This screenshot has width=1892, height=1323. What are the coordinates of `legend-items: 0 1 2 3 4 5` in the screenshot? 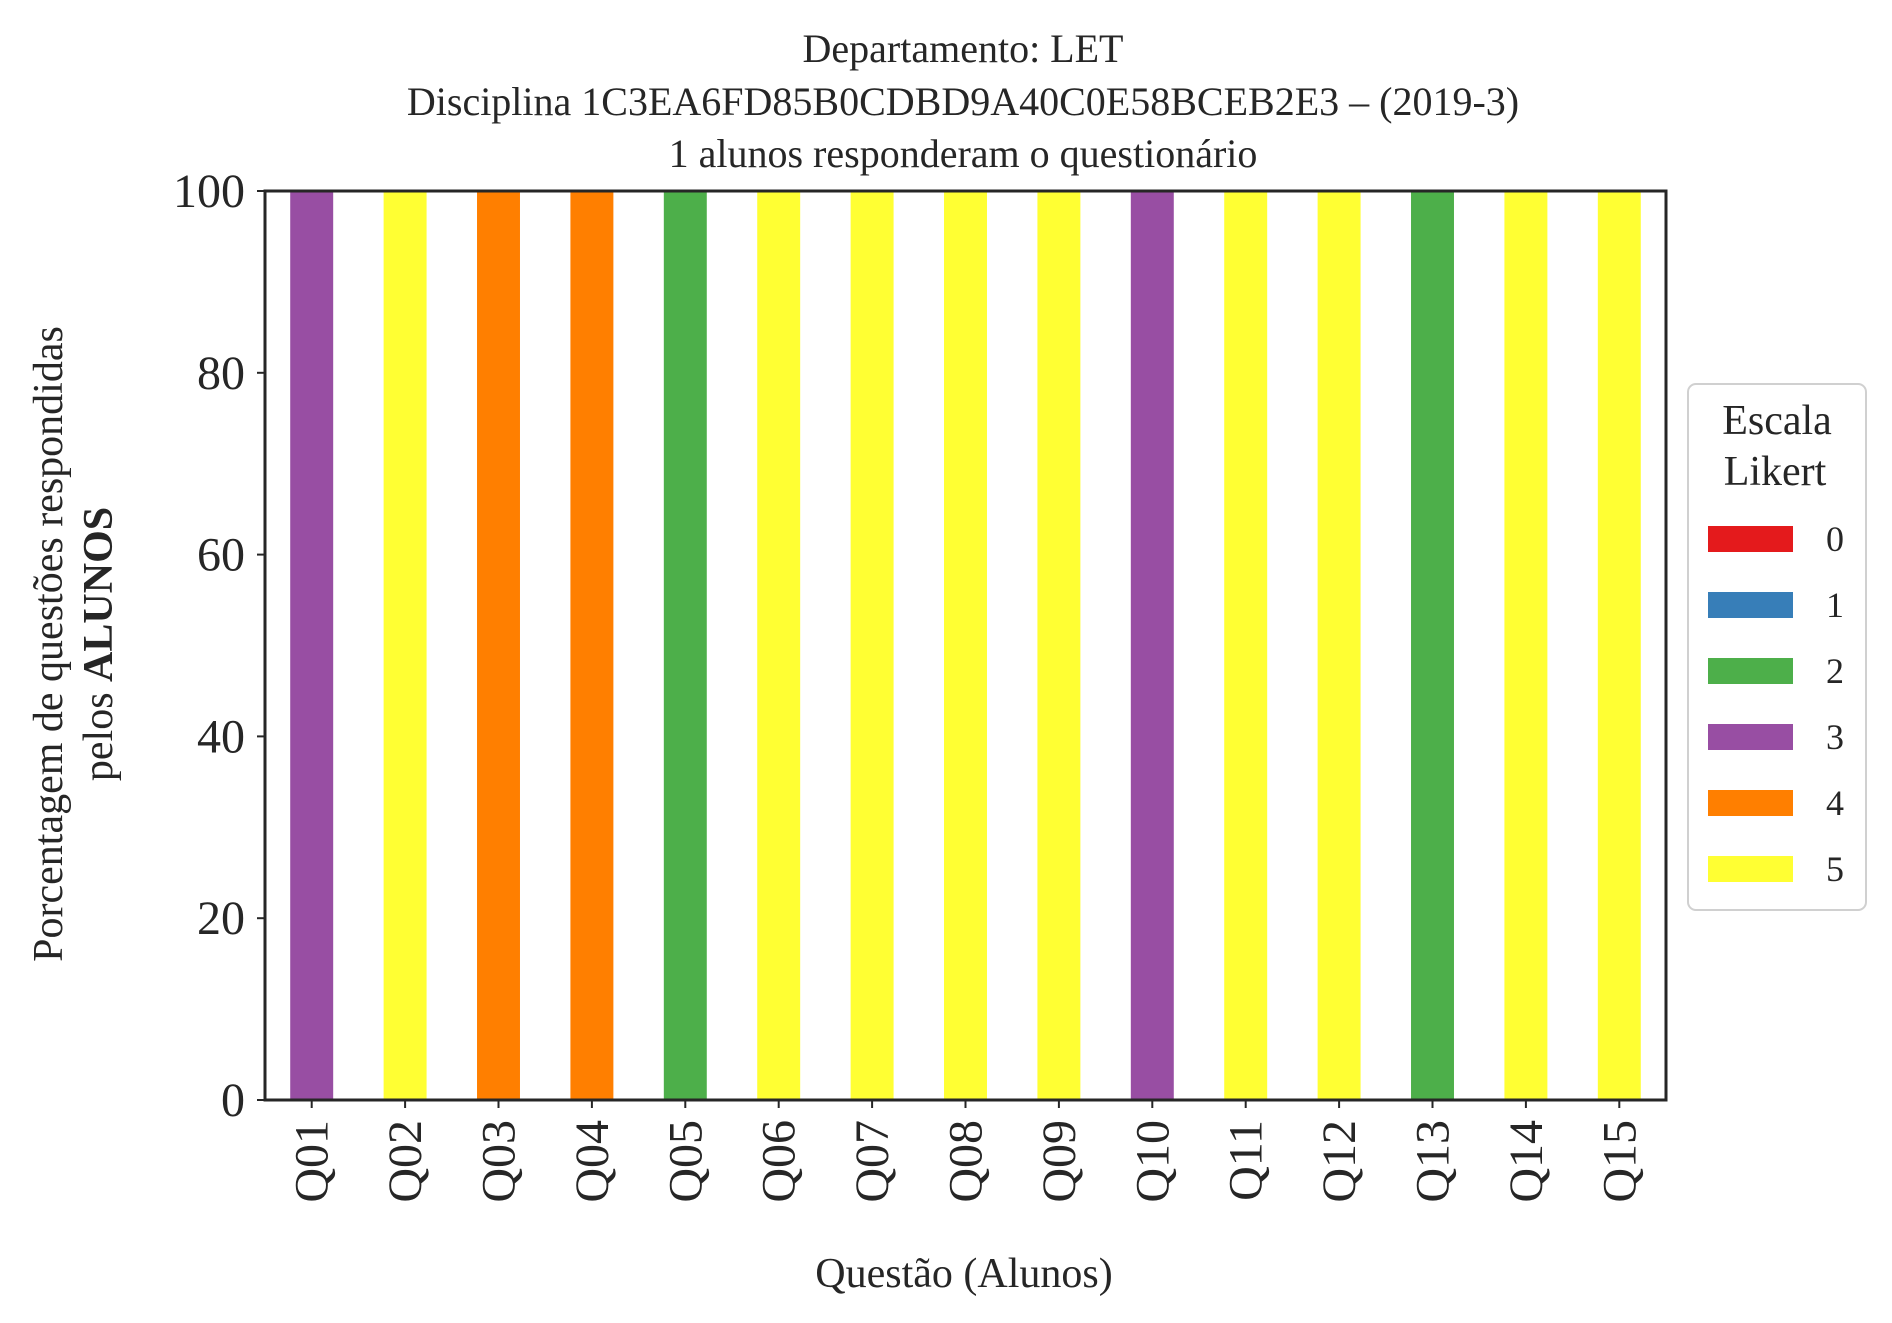 It's located at (1776, 704).